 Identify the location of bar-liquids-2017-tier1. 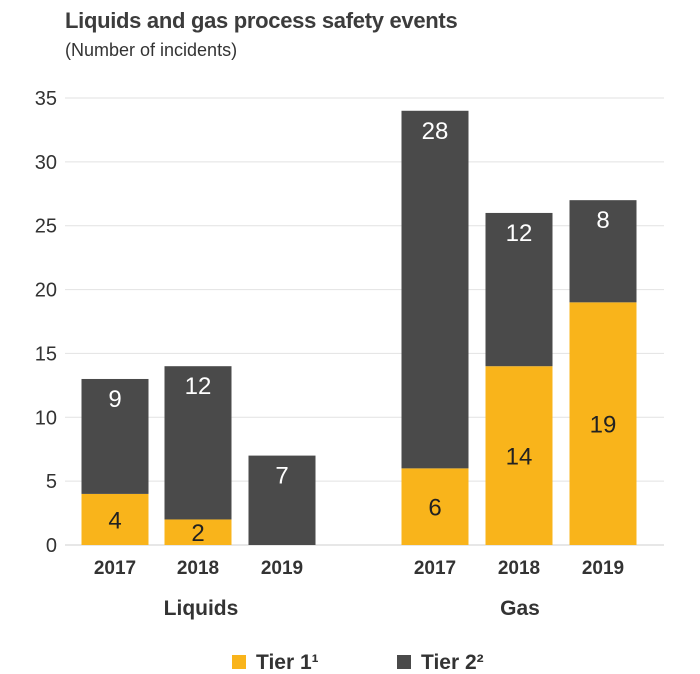
(115, 519).